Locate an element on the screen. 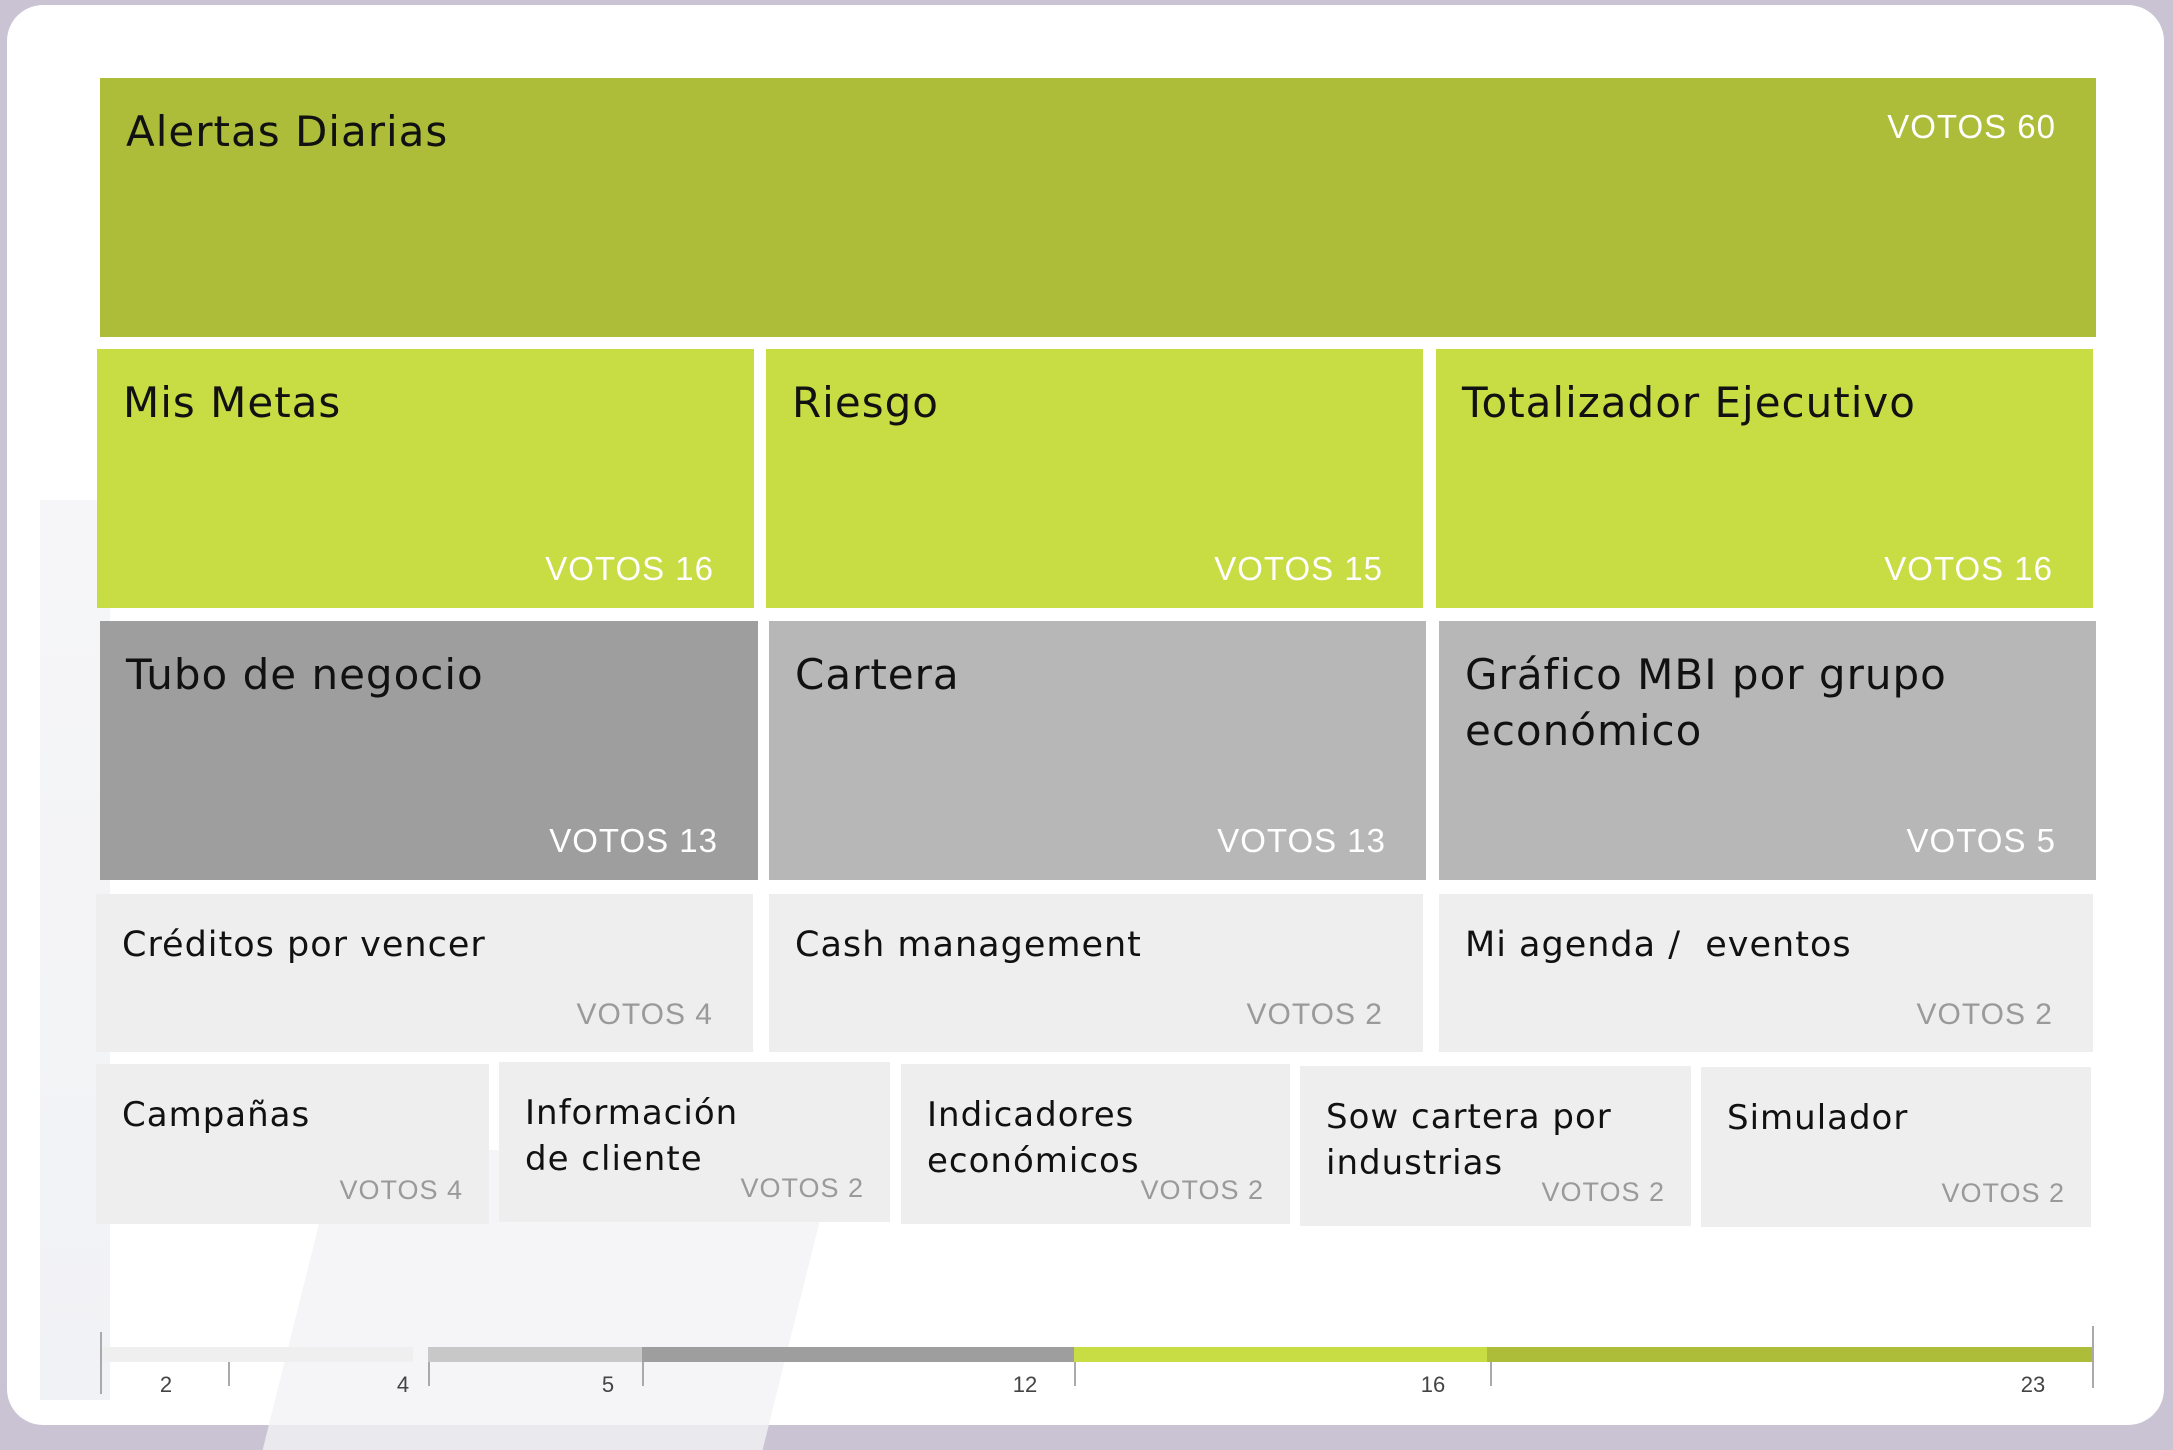 The image size is (2173, 1450). tile-cash-management: Cash management VOTOS 2 is located at coordinates (1096, 973).